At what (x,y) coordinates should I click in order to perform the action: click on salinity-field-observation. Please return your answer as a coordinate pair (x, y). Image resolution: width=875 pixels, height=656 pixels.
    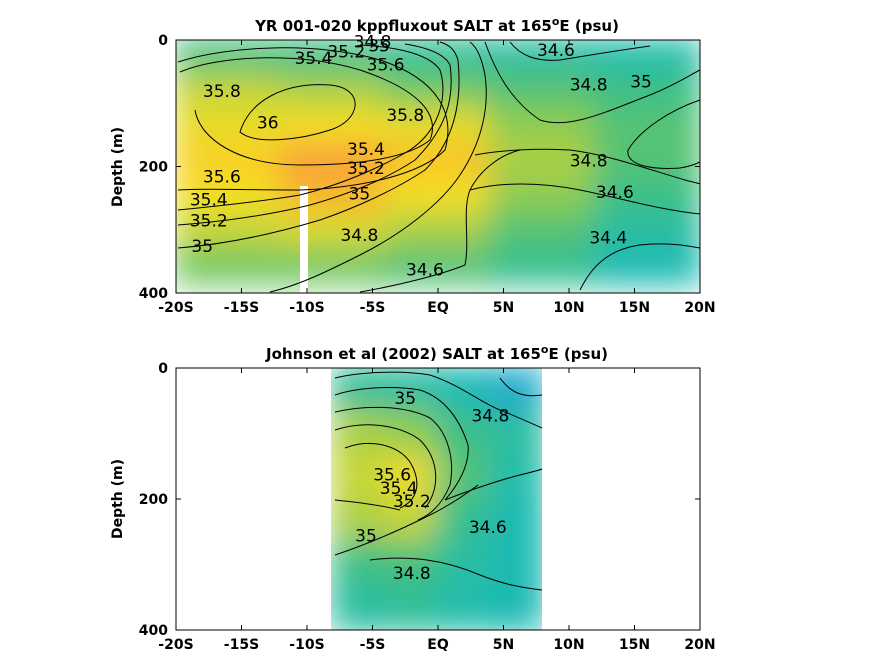
    Looking at the image, I should click on (436, 499).